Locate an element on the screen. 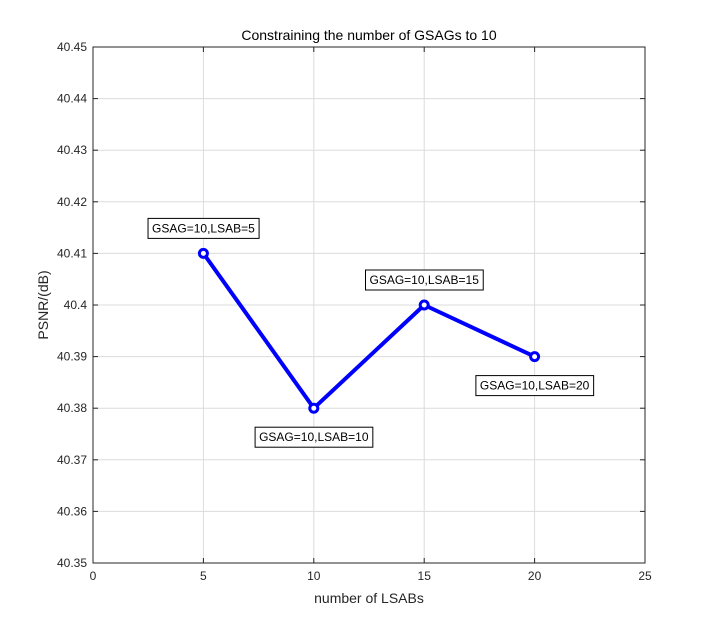 The height and width of the screenshot is (632, 713). x-tick-label: 20 is located at coordinates (535, 576).